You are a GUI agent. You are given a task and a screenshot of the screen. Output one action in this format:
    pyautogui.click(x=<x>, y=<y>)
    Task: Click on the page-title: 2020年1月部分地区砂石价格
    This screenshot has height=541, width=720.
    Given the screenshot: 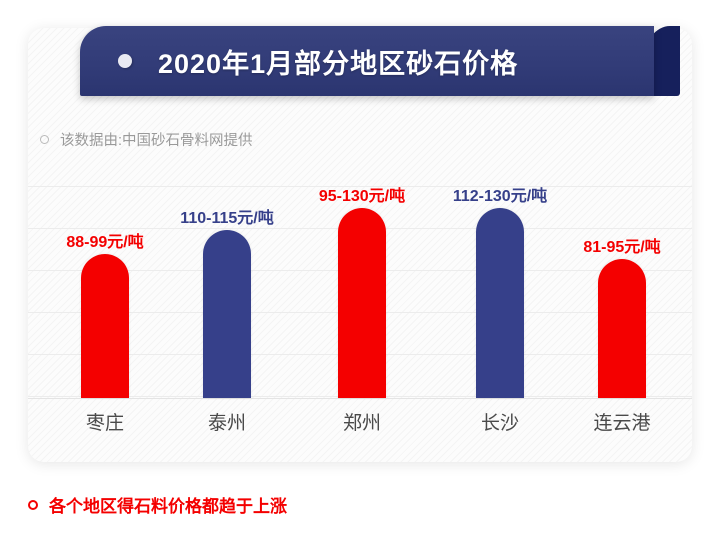 What is the action you would take?
    pyautogui.click(x=338, y=63)
    